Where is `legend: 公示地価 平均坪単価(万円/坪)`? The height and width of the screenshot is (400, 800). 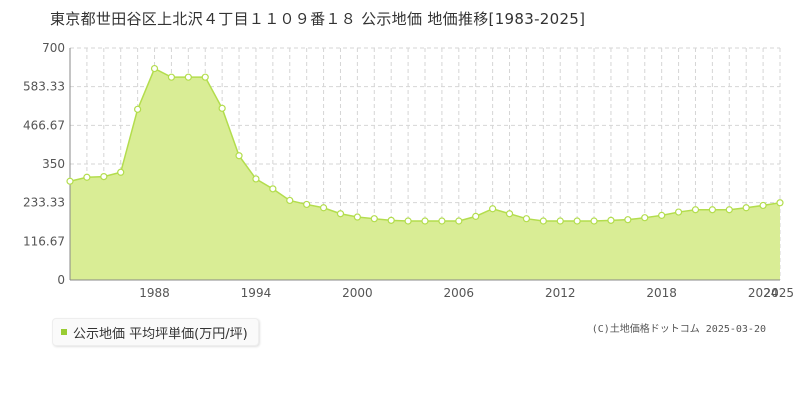
legend: 公示地価 平均坪単価(万円/坪) is located at coordinates (155, 332).